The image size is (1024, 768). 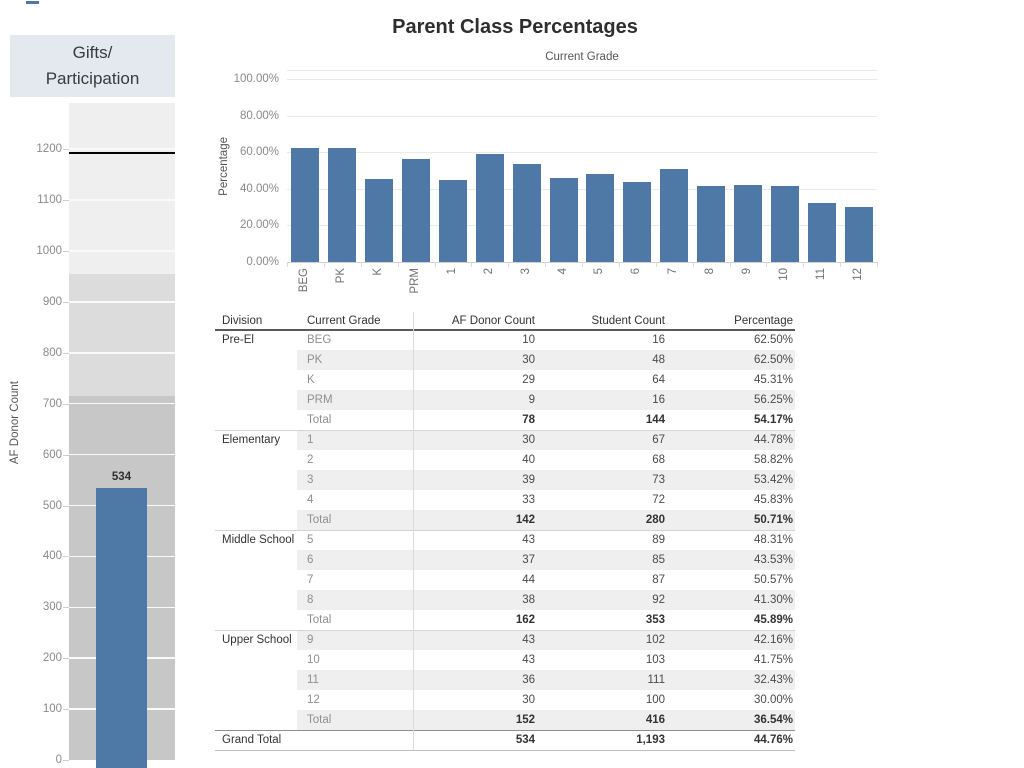 What do you see at coordinates (320, 400) in the screenshot?
I see `grade-cell-PRM: PRM` at bounding box center [320, 400].